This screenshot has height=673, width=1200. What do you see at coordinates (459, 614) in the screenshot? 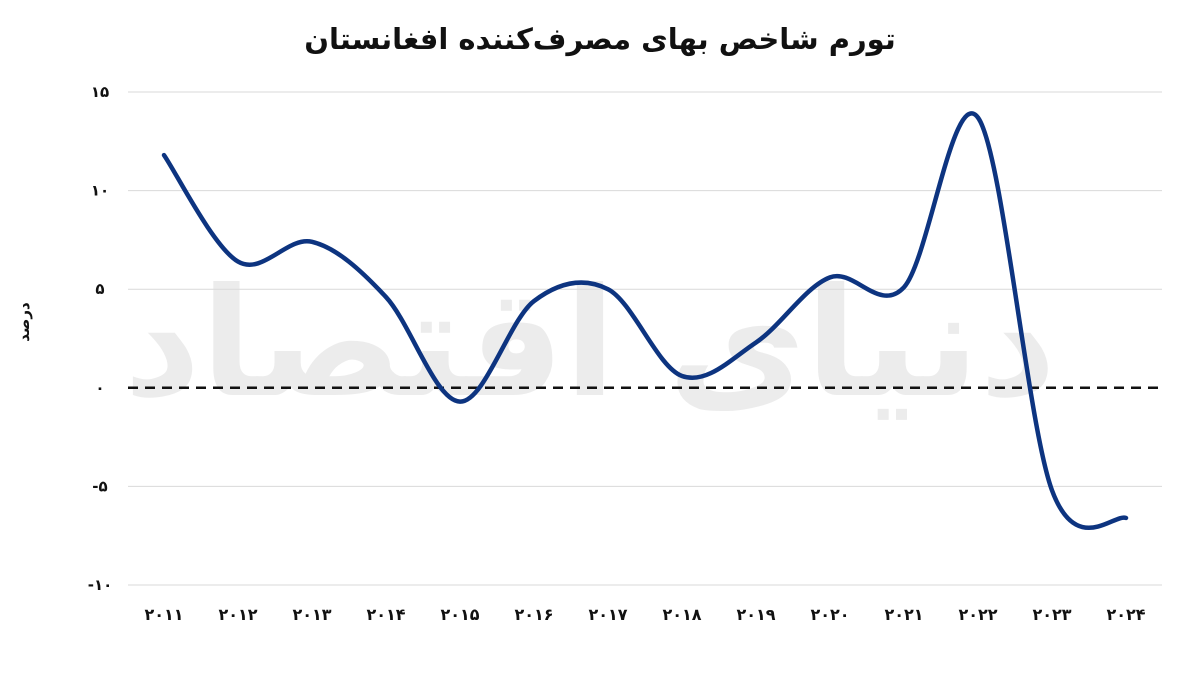
I see `x-tick-label: ۲۰۱۵` at bounding box center [459, 614].